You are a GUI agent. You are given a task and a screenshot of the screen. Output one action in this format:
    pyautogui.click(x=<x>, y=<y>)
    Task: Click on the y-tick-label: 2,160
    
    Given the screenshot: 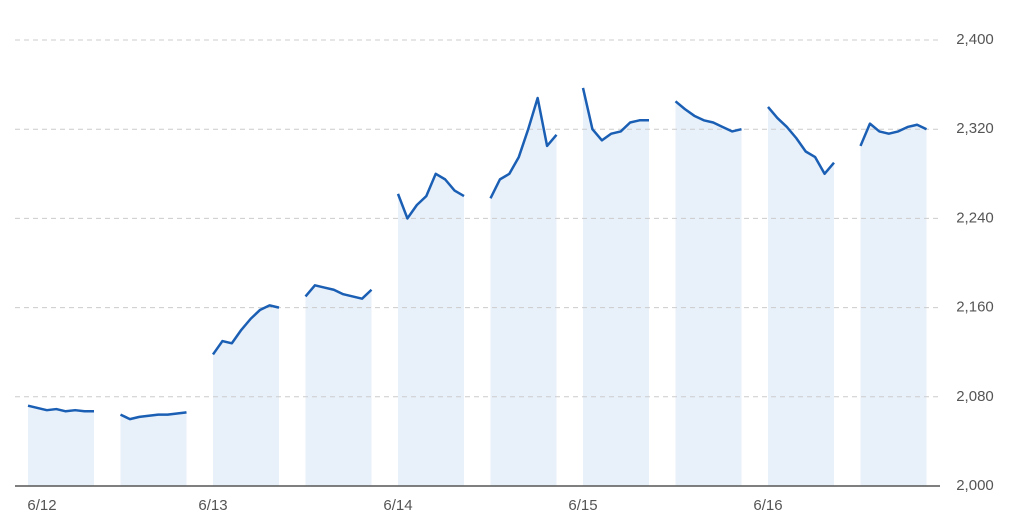 What is the action you would take?
    pyautogui.click(x=975, y=307)
    